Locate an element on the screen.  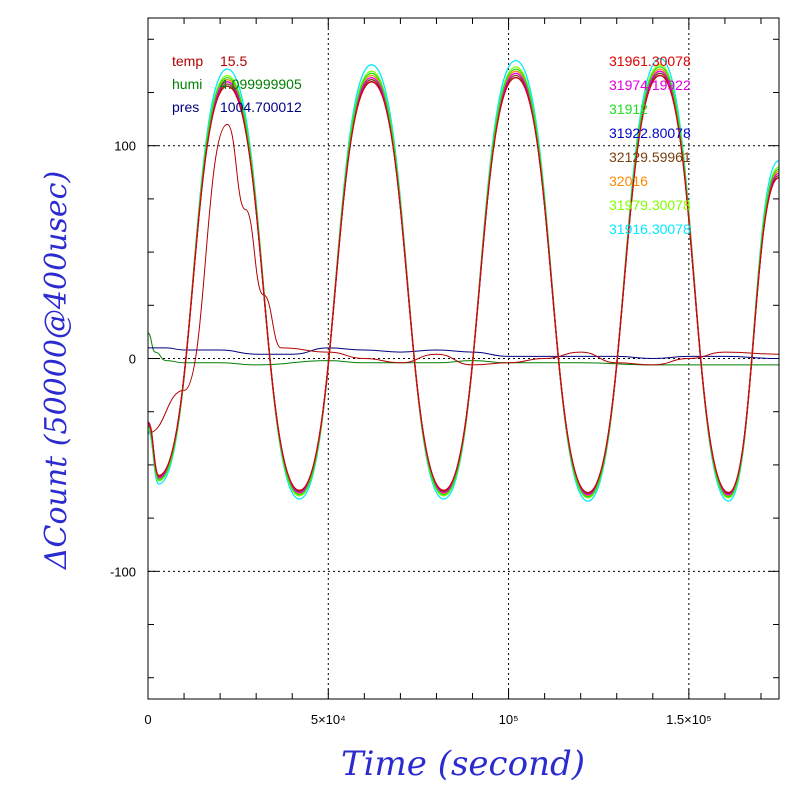
legend-left-value: 1004.700012 is located at coordinates (261, 107).